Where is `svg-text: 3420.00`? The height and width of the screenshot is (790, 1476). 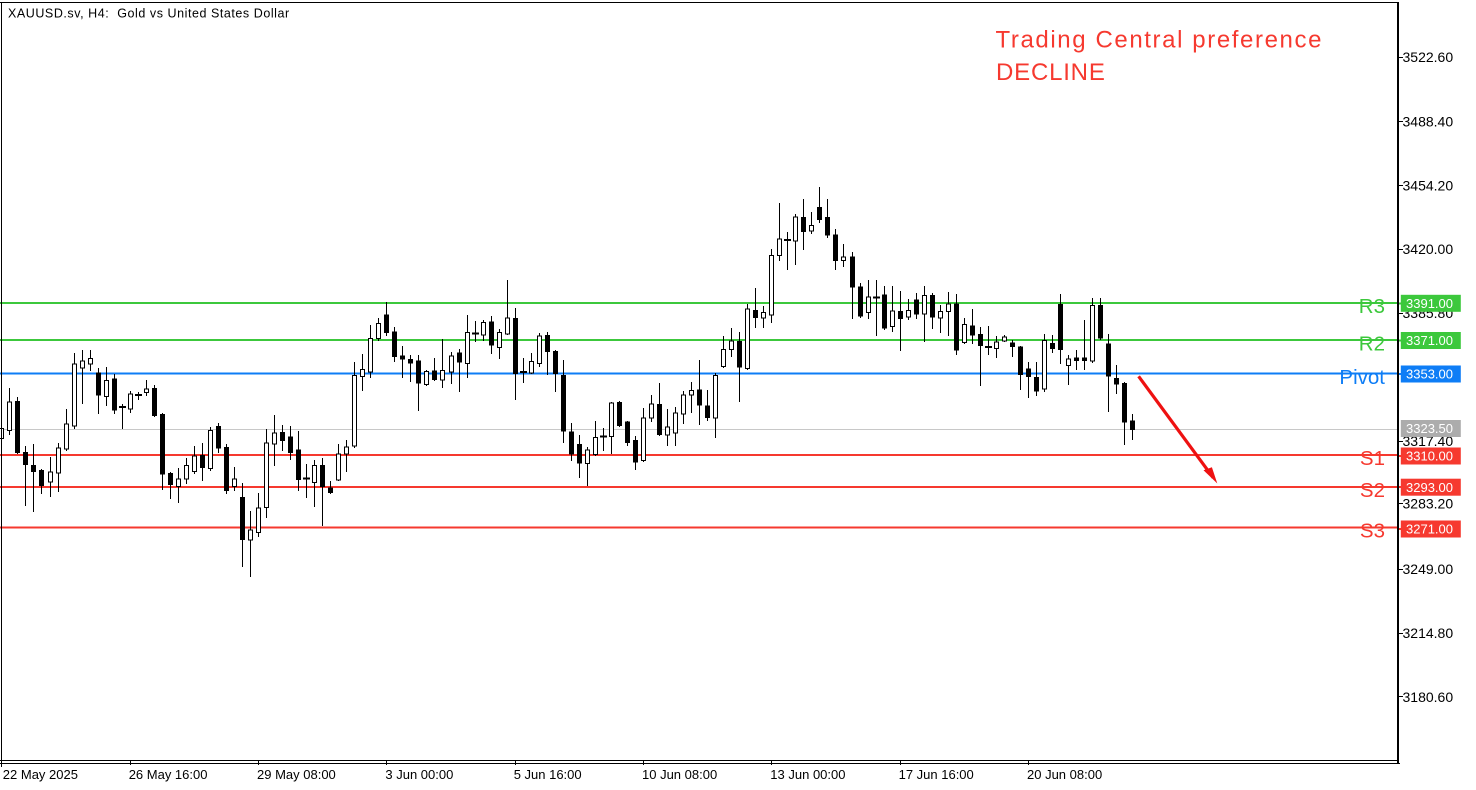
svg-text: 3420.00 is located at coordinates (1428, 249).